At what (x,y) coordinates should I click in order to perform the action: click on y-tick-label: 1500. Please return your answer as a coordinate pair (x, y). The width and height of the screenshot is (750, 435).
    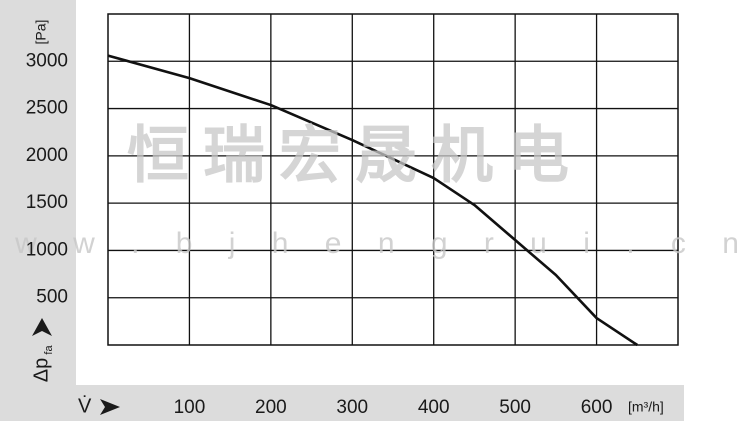
    Looking at the image, I should click on (47, 202).